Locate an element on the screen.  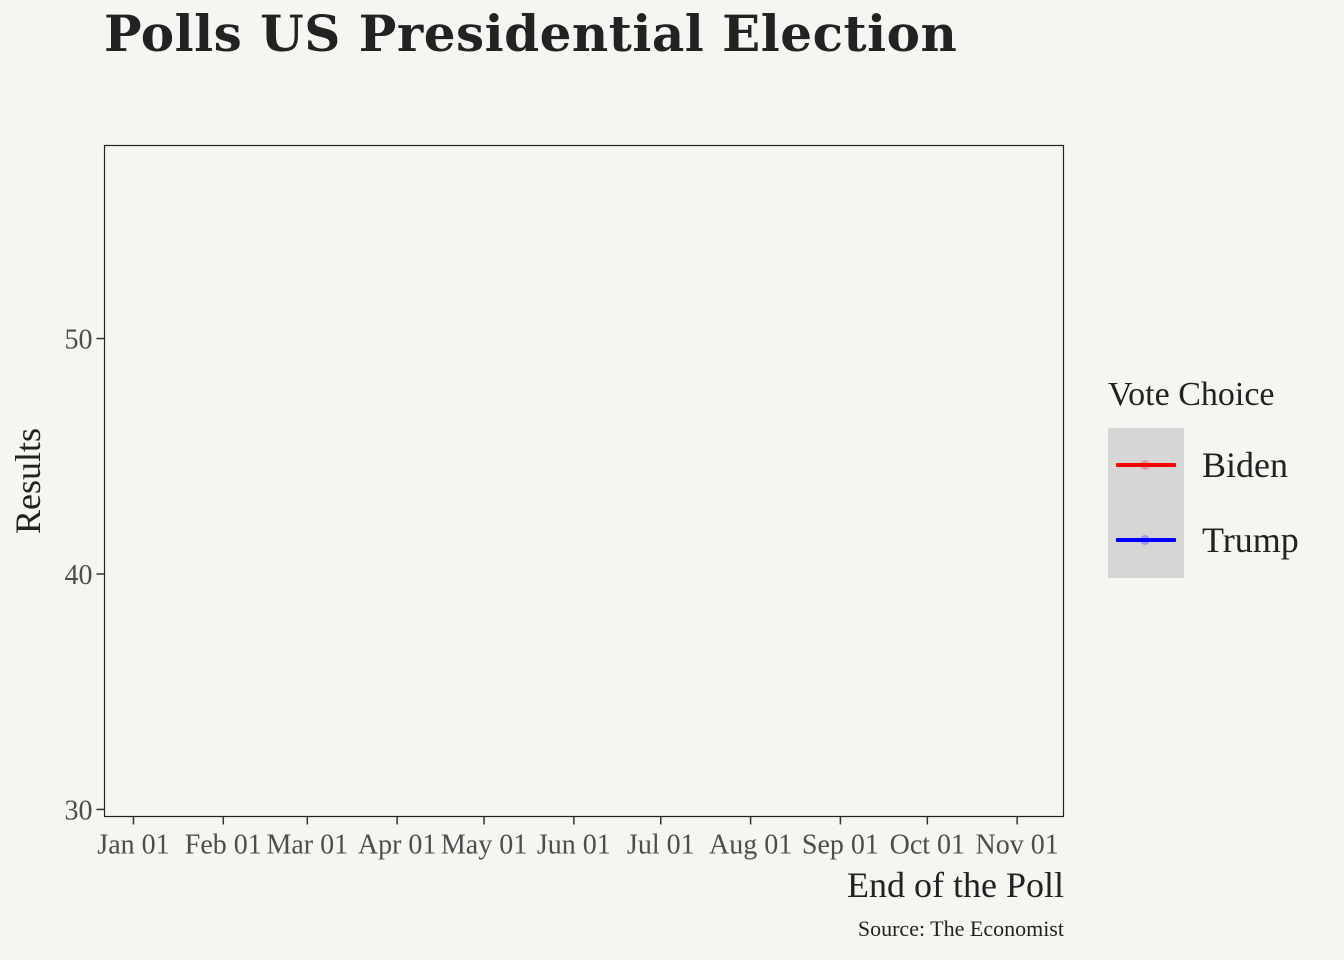
legend-title: Vote Choice is located at coordinates (1191, 394).